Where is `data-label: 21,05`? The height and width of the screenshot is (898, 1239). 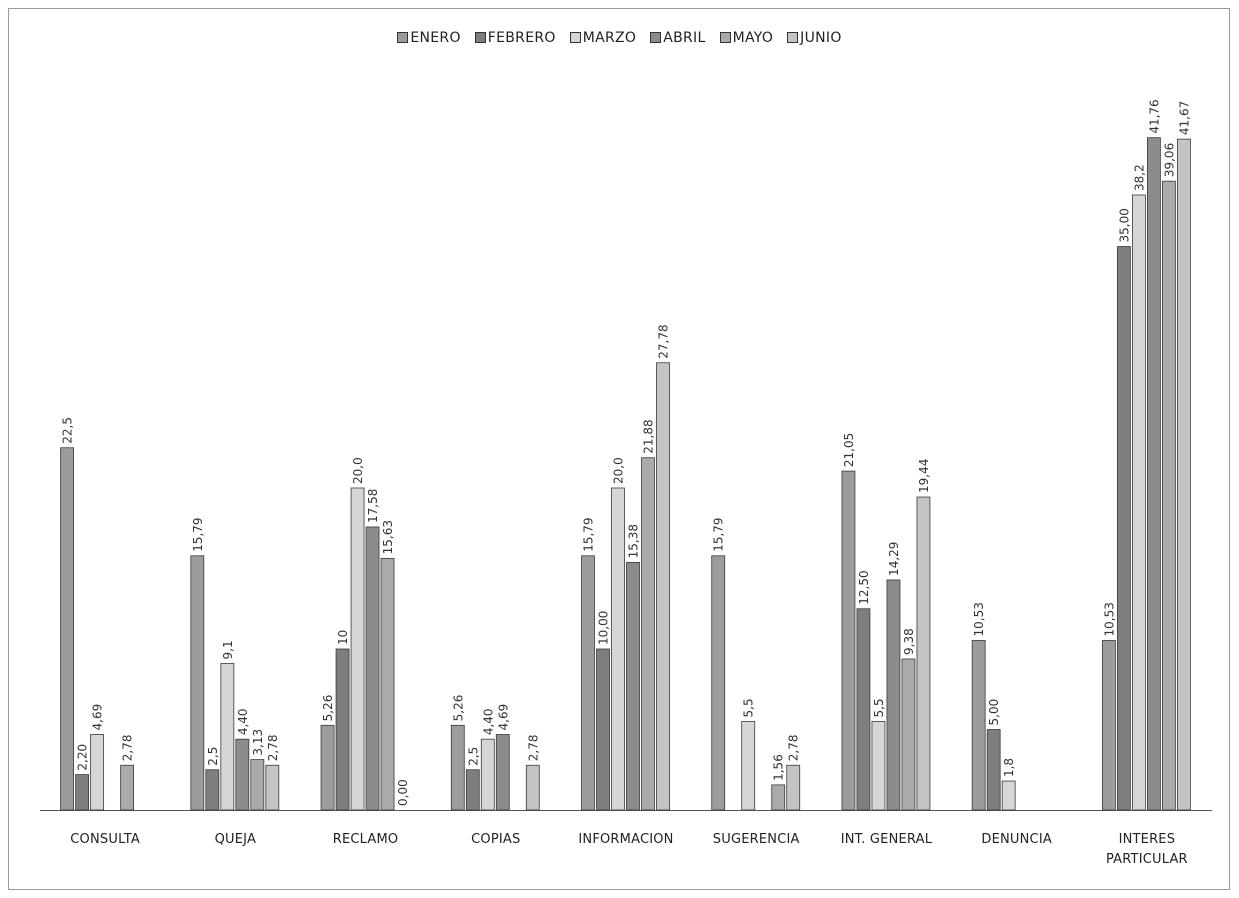 data-label: 21,05 is located at coordinates (849, 450).